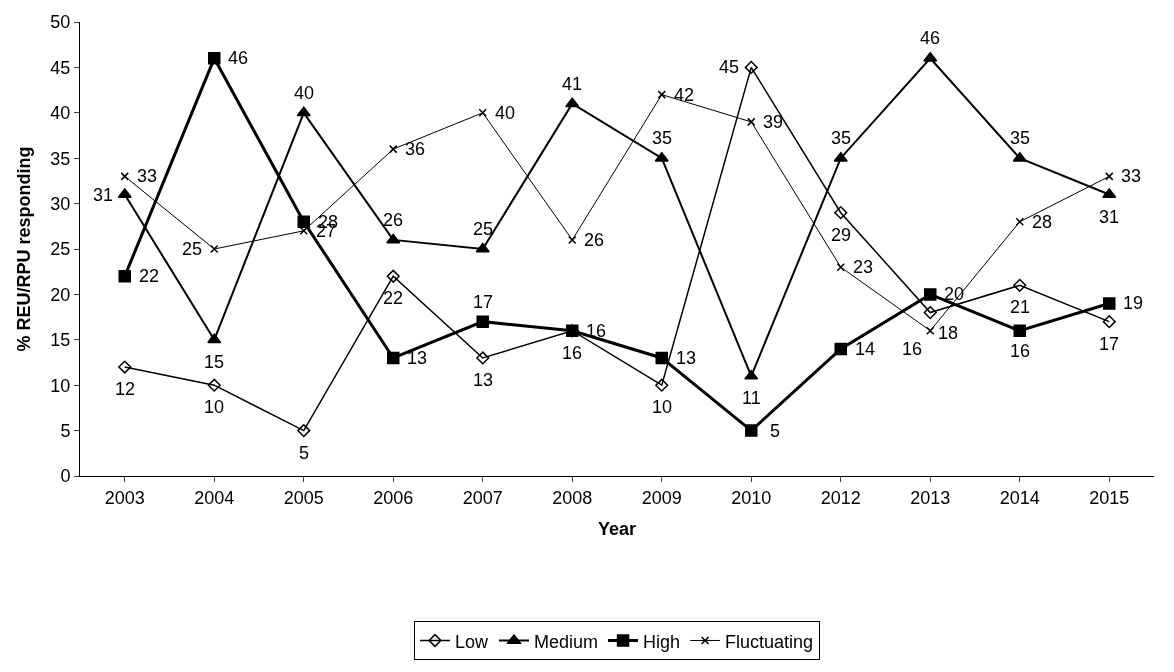 The width and height of the screenshot is (1174, 672). What do you see at coordinates (572, 497) in the screenshot?
I see `x-tick-label: 2008` at bounding box center [572, 497].